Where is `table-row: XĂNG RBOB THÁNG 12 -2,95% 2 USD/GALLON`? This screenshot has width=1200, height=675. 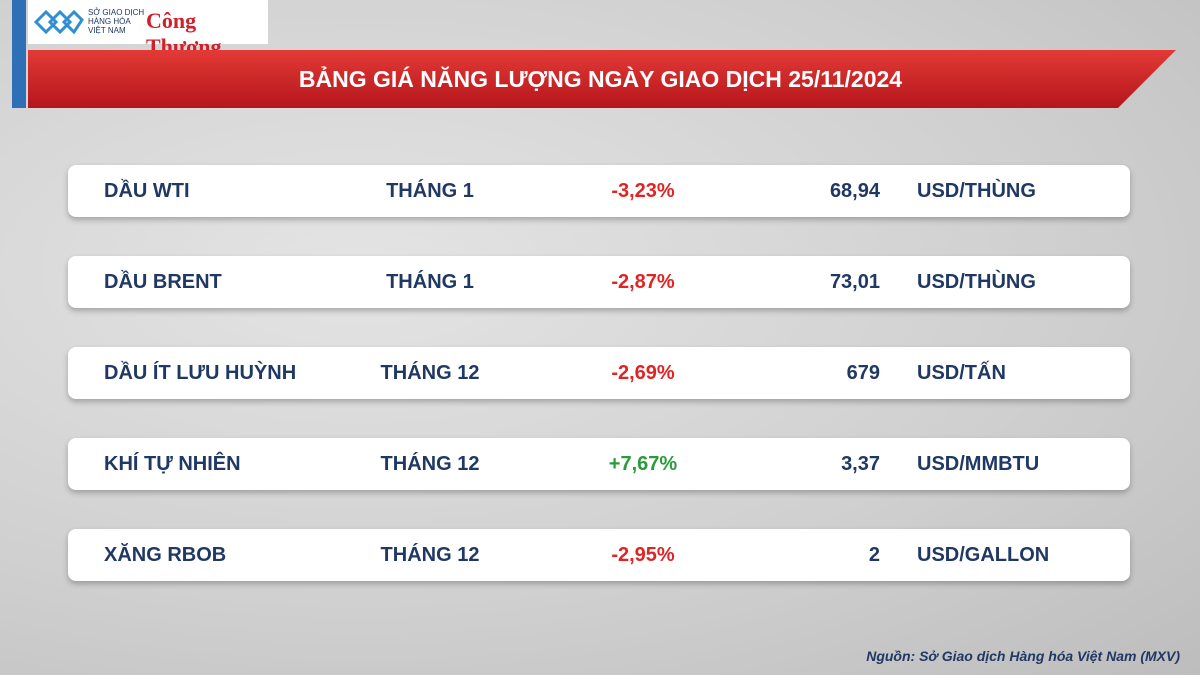 table-row: XĂNG RBOB THÁNG 12 -2,95% 2 USD/GALLON is located at coordinates (599, 555).